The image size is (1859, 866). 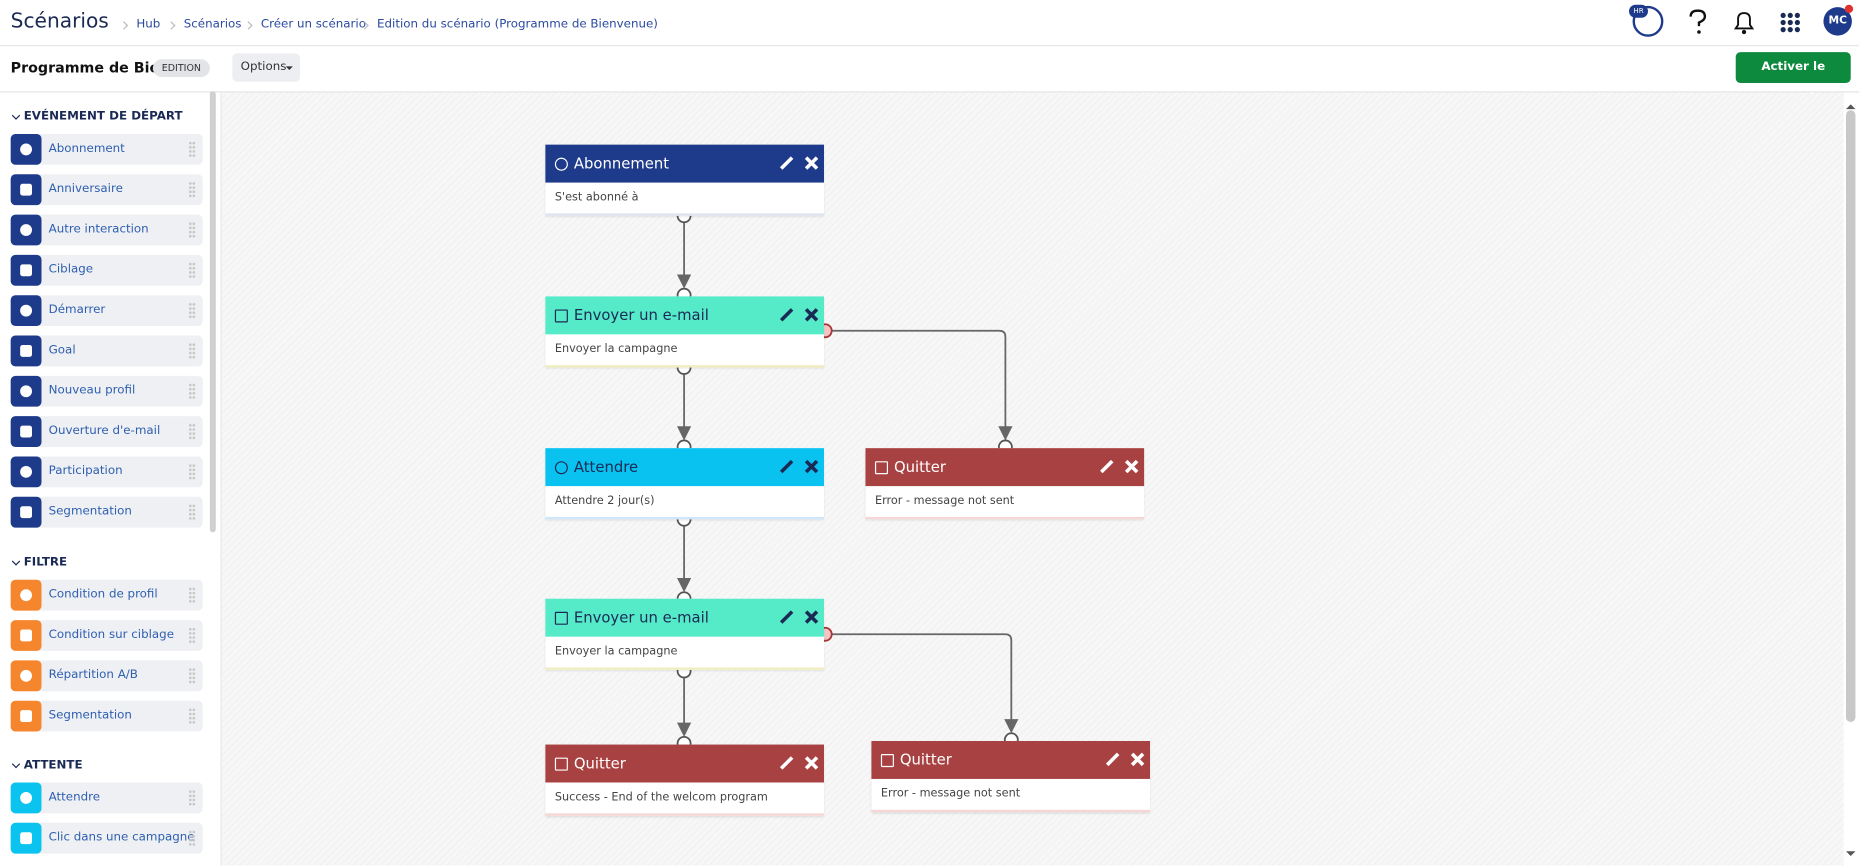 What do you see at coordinates (106, 431) in the screenshot?
I see `palette-item: Ouverture d'e-mail` at bounding box center [106, 431].